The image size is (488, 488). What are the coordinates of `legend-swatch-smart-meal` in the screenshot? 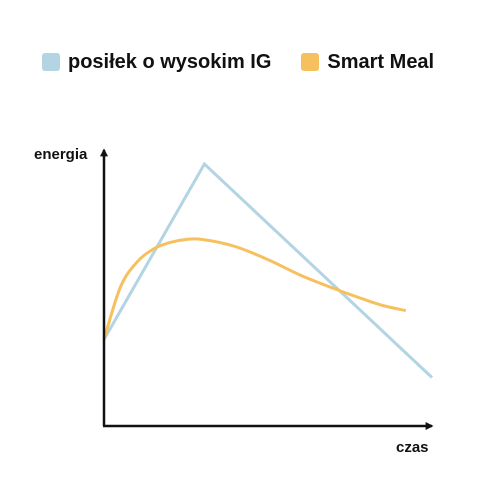 It's located at (310, 62).